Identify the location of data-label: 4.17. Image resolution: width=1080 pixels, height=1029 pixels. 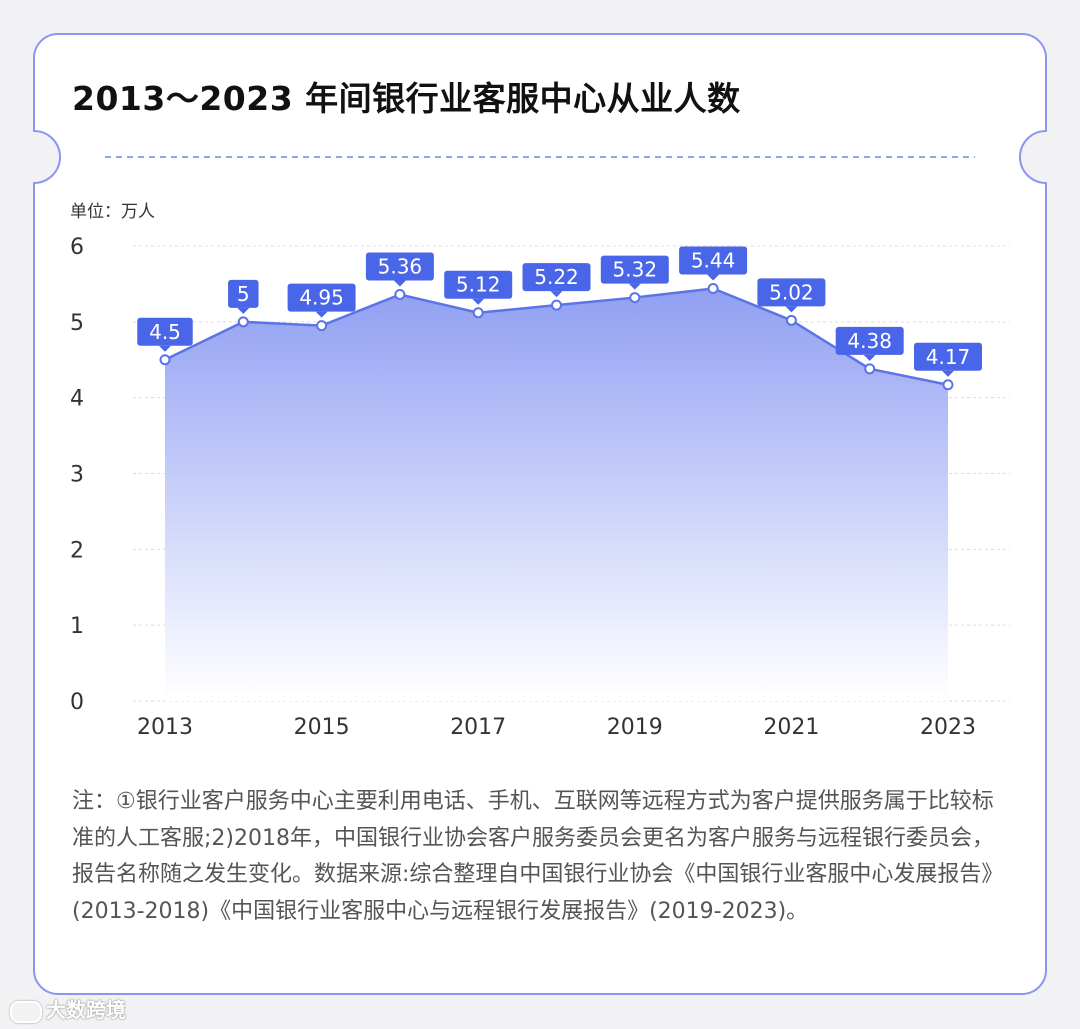
(948, 359).